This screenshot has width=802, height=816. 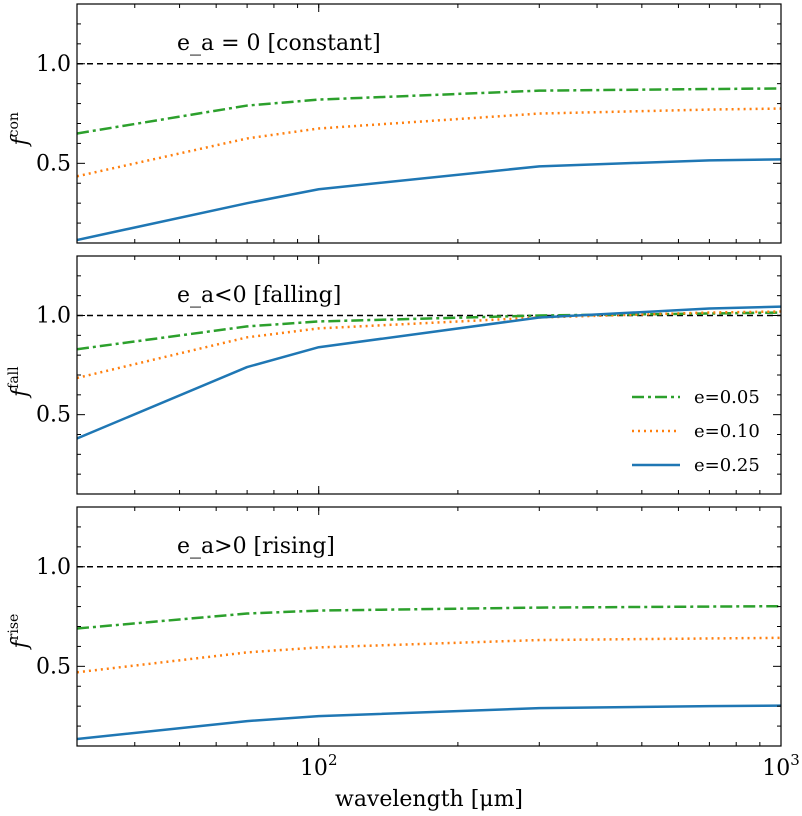 I want to click on series-line-e010-fall, so click(x=429, y=345).